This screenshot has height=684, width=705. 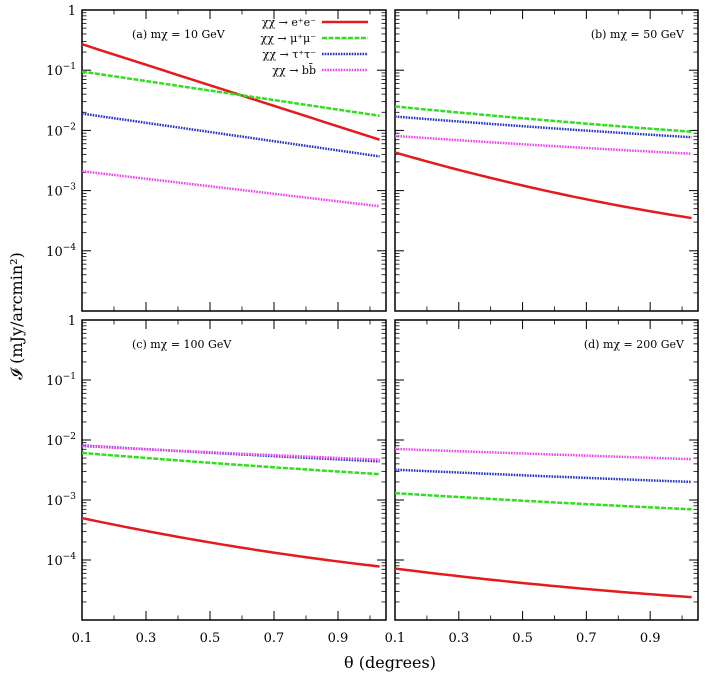 I want to click on legend-label: χχ → τ⁺τ⁻, so click(x=290, y=54).